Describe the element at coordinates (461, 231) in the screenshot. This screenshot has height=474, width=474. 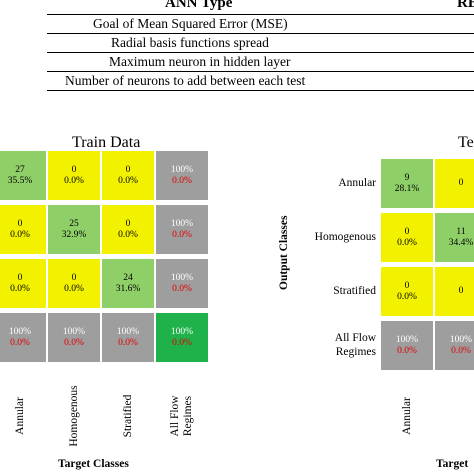
I see `cell-count: 11` at that location.